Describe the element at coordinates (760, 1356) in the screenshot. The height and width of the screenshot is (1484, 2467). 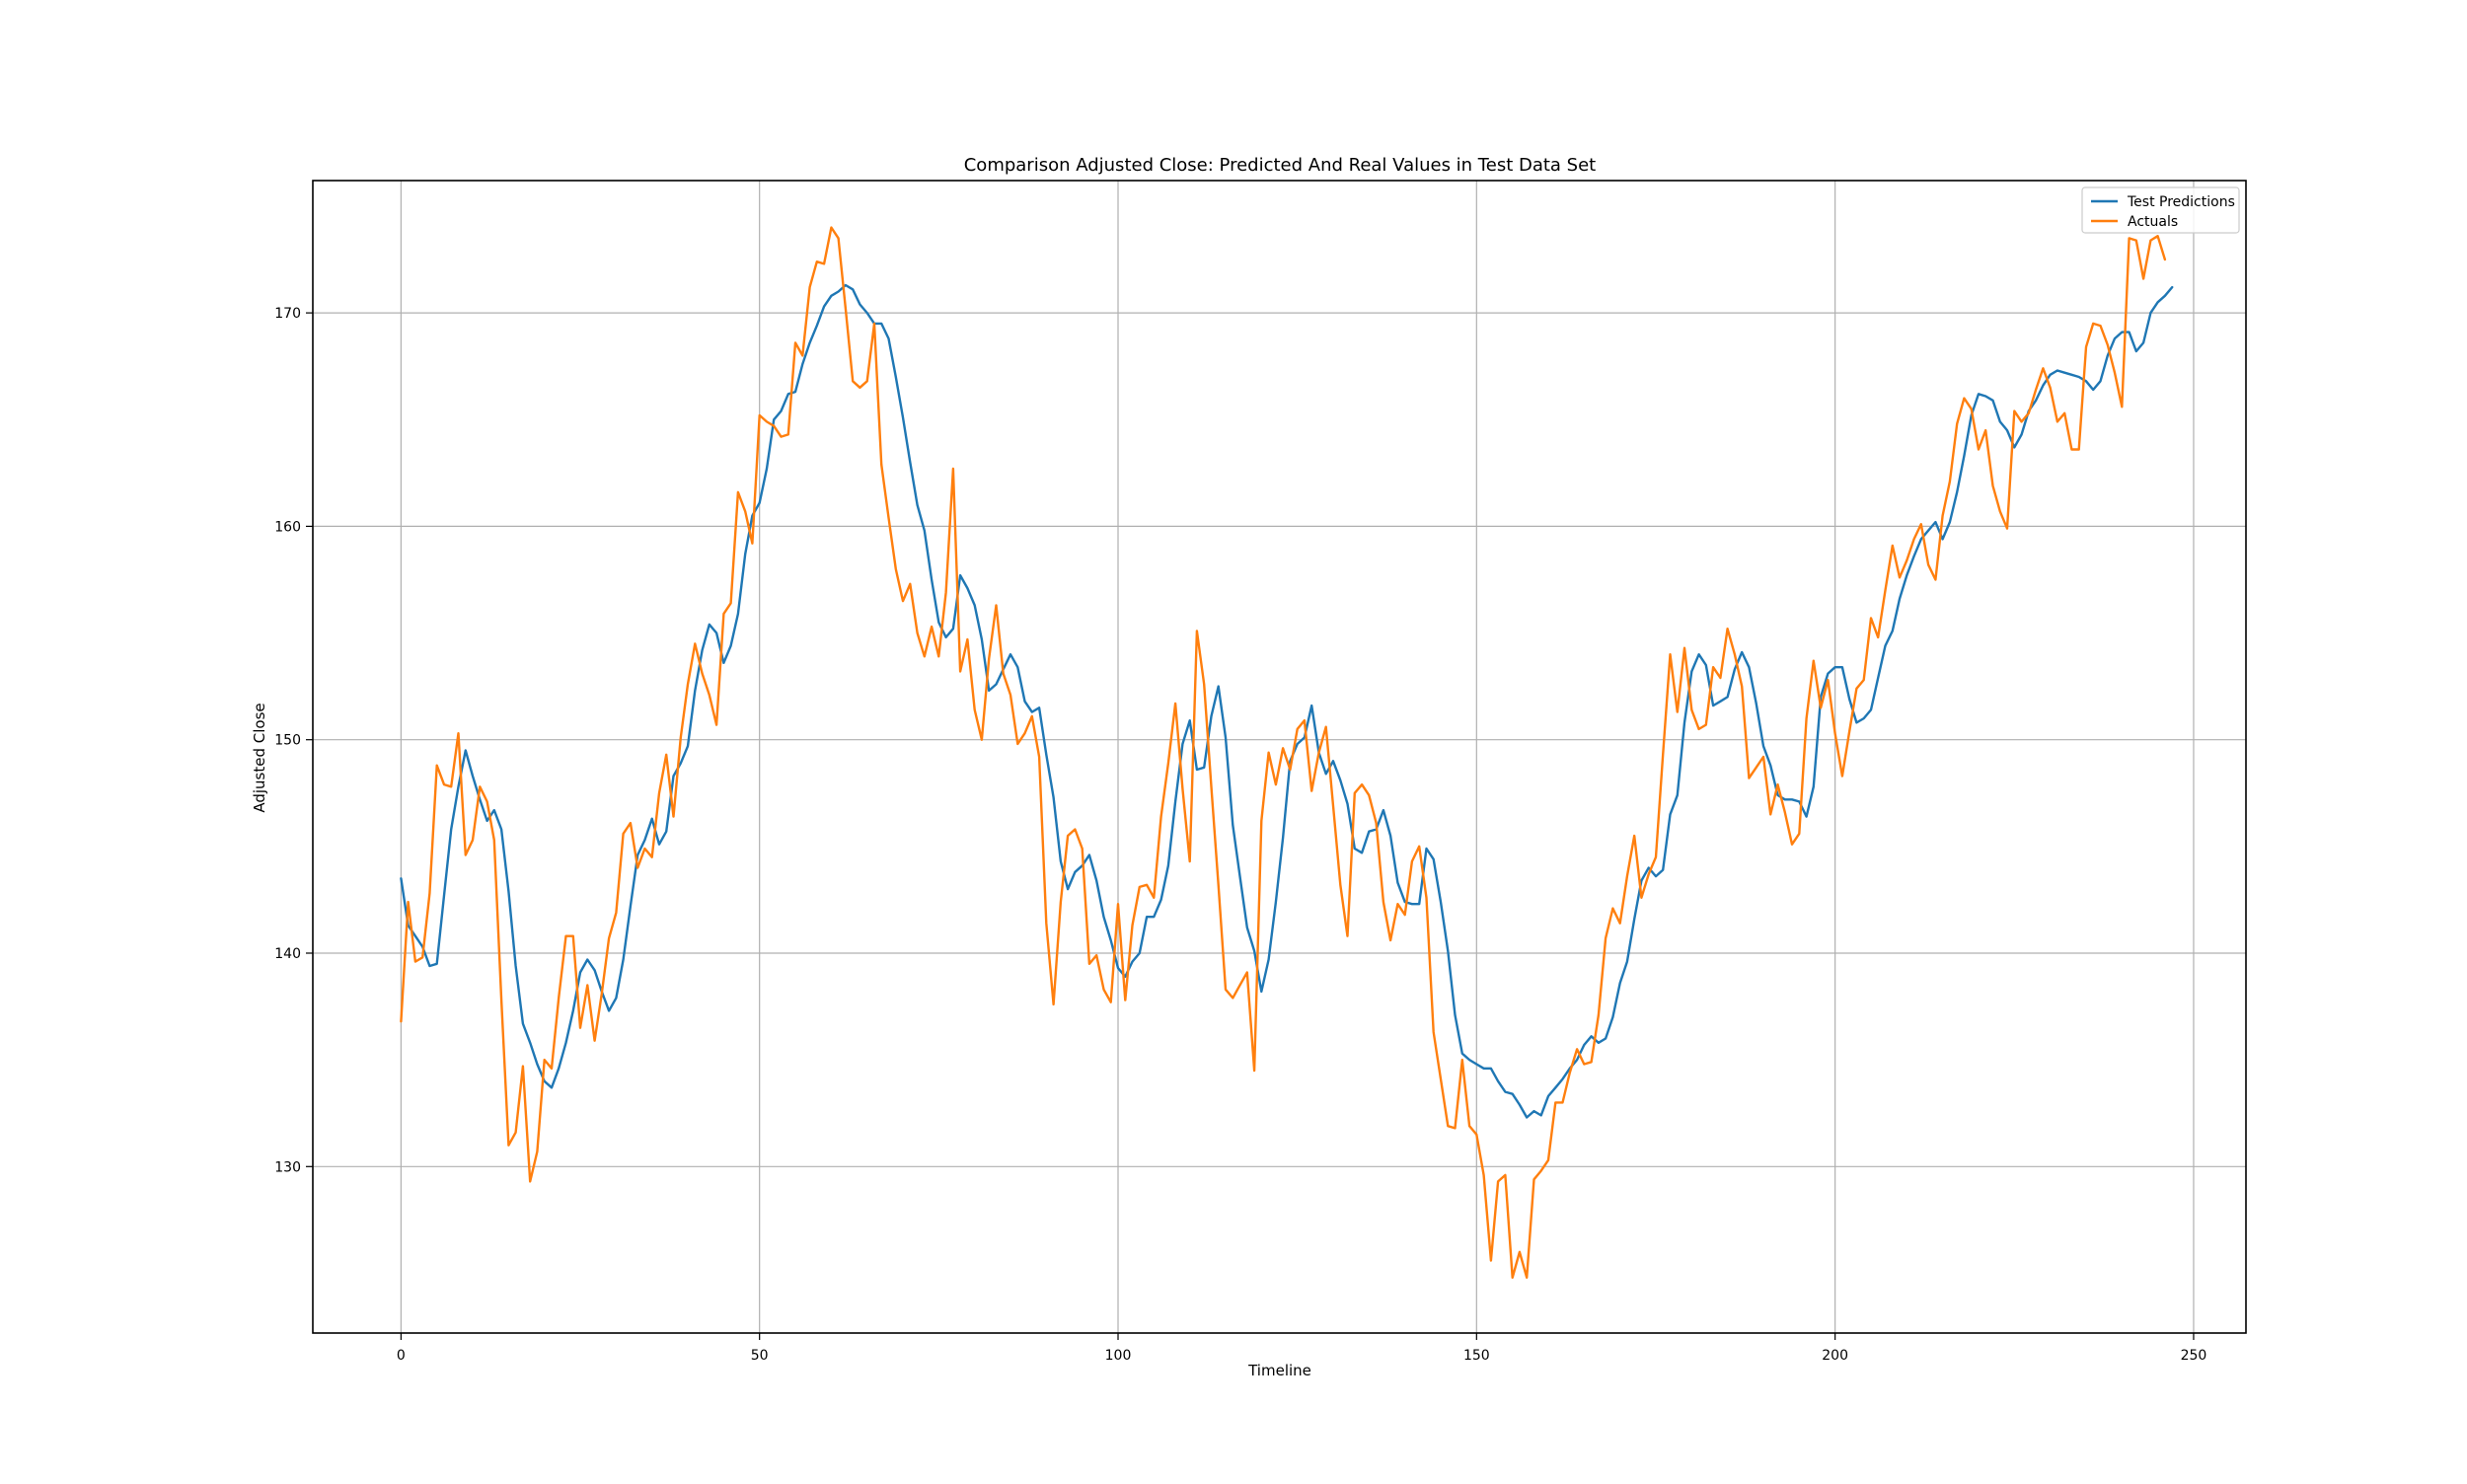
I see `x-tick-label: 50` at that location.